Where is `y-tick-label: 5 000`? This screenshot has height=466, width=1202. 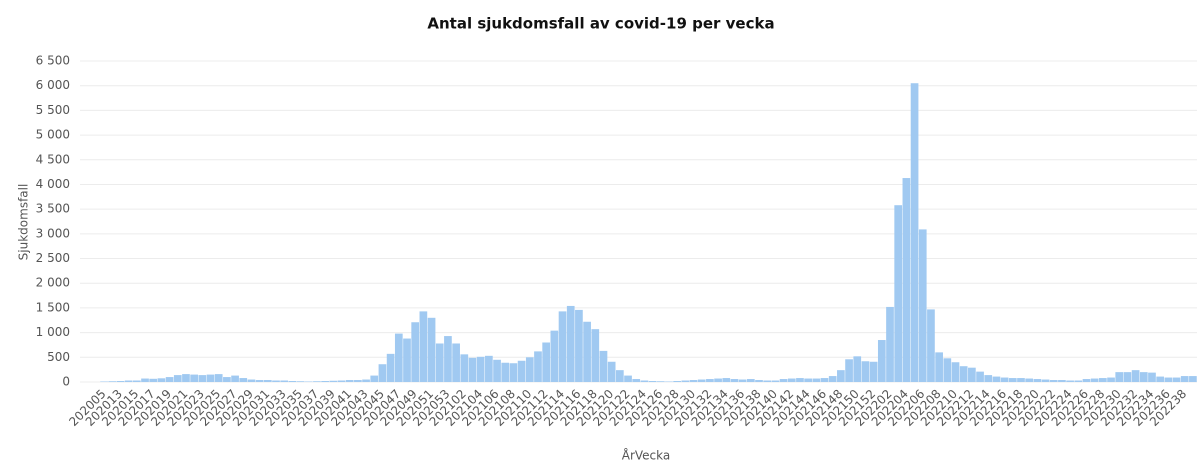 y-tick-label: 5 000 is located at coordinates (53, 135).